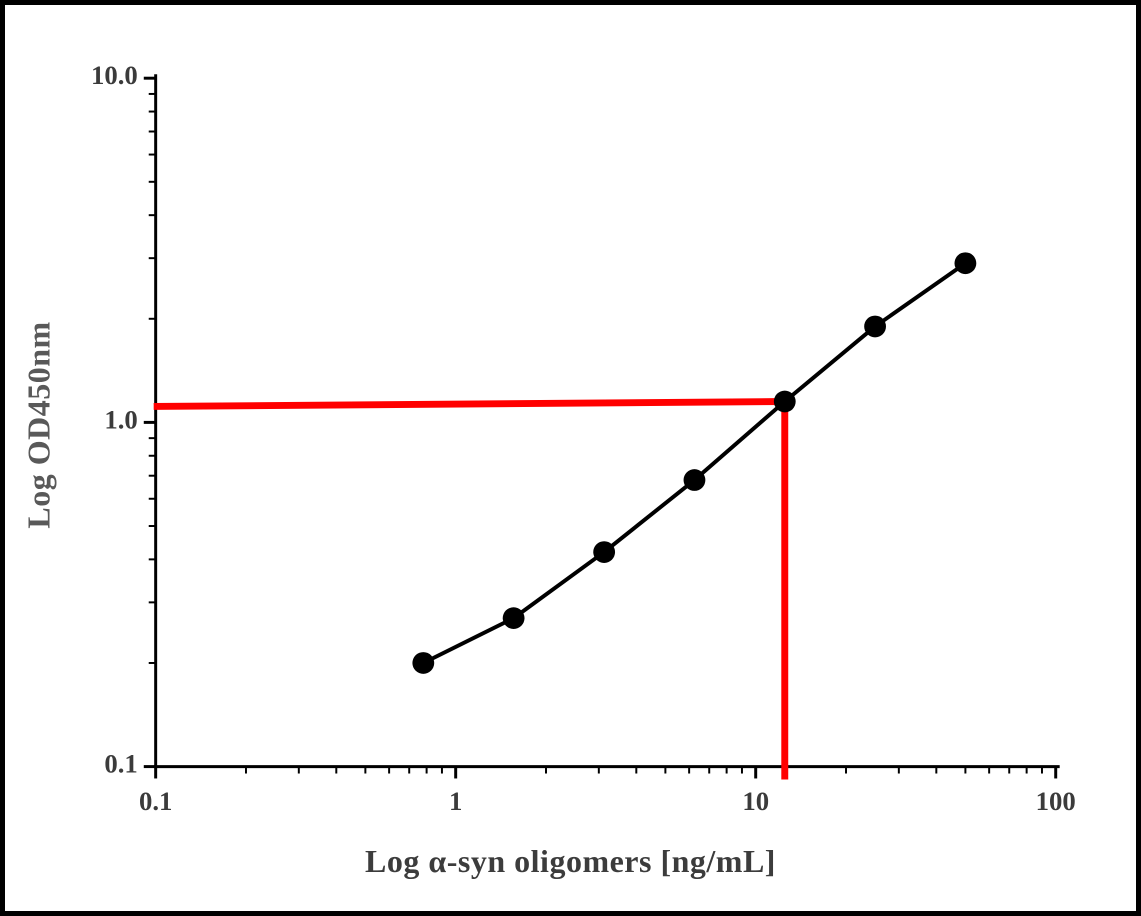  I want to click on x-tick-label: 100, so click(1056, 801).